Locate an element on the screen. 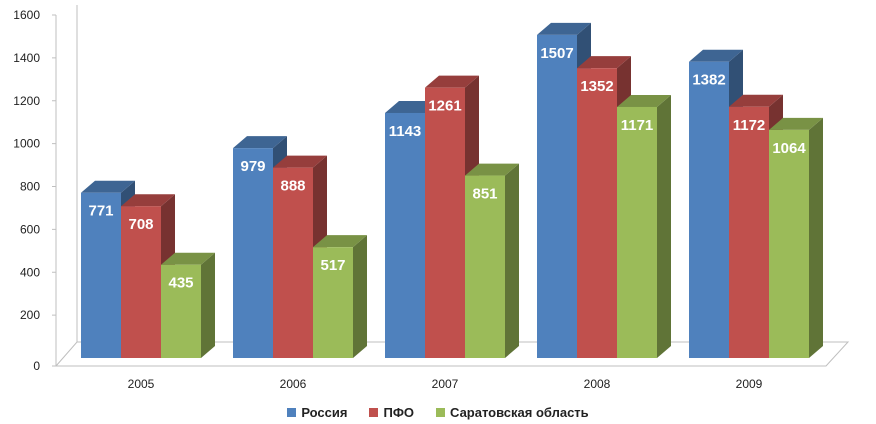  bar-value-label: 888 is located at coordinates (292, 186).